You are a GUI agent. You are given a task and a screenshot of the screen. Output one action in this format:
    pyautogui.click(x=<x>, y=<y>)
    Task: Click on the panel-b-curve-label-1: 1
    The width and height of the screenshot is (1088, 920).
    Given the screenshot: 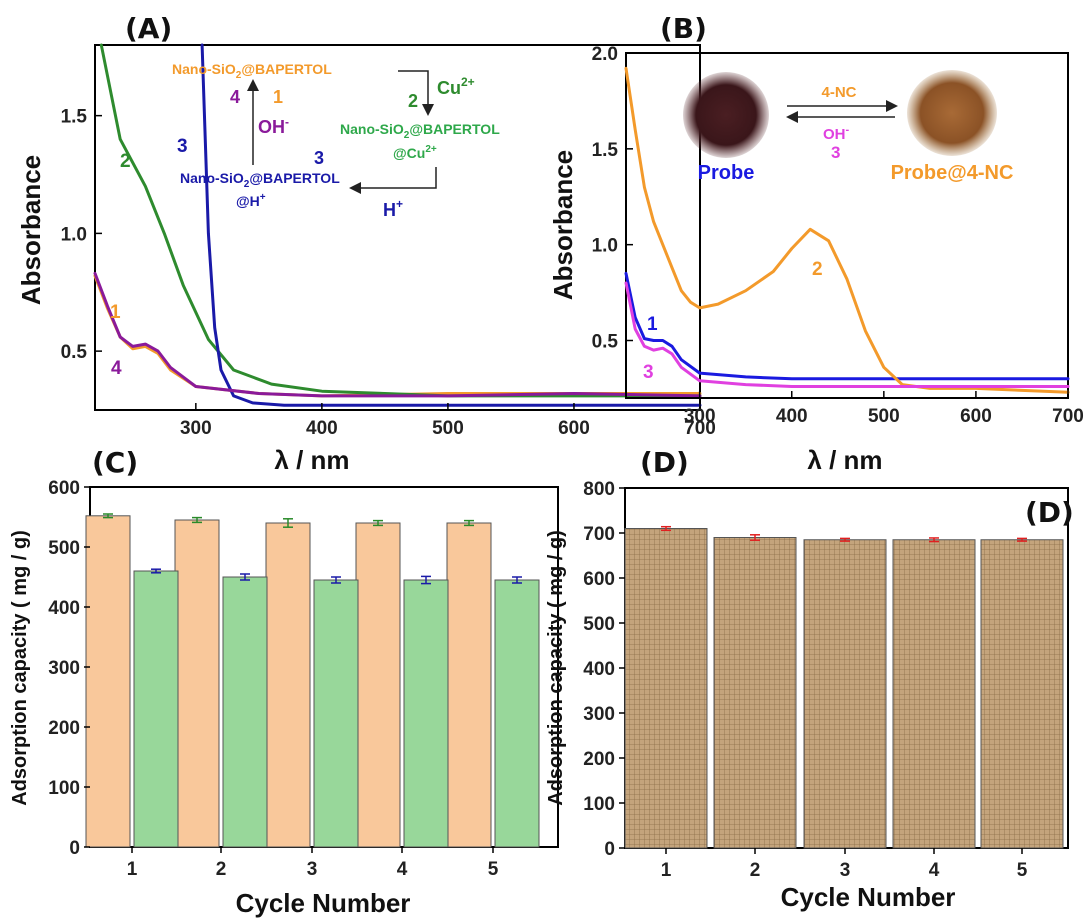 What is the action you would take?
    pyautogui.click(x=652, y=324)
    